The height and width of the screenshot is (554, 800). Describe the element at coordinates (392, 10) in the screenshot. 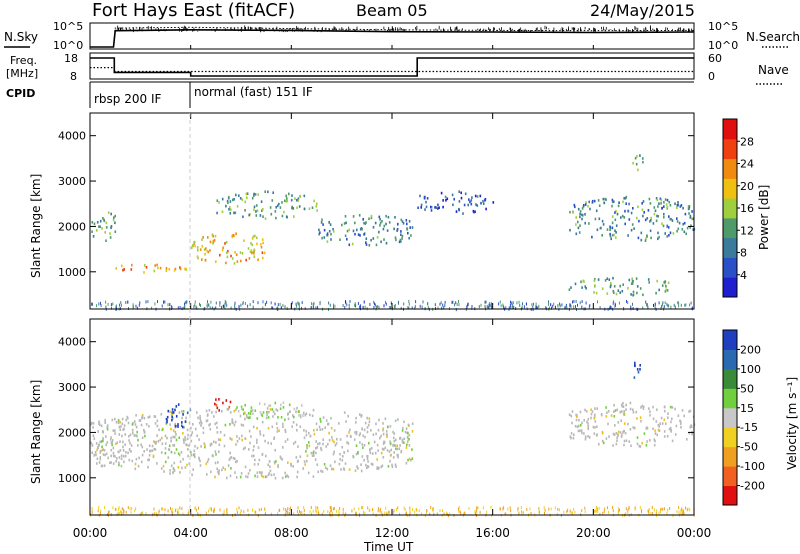

I see `beam-label: Beam 05` at that location.